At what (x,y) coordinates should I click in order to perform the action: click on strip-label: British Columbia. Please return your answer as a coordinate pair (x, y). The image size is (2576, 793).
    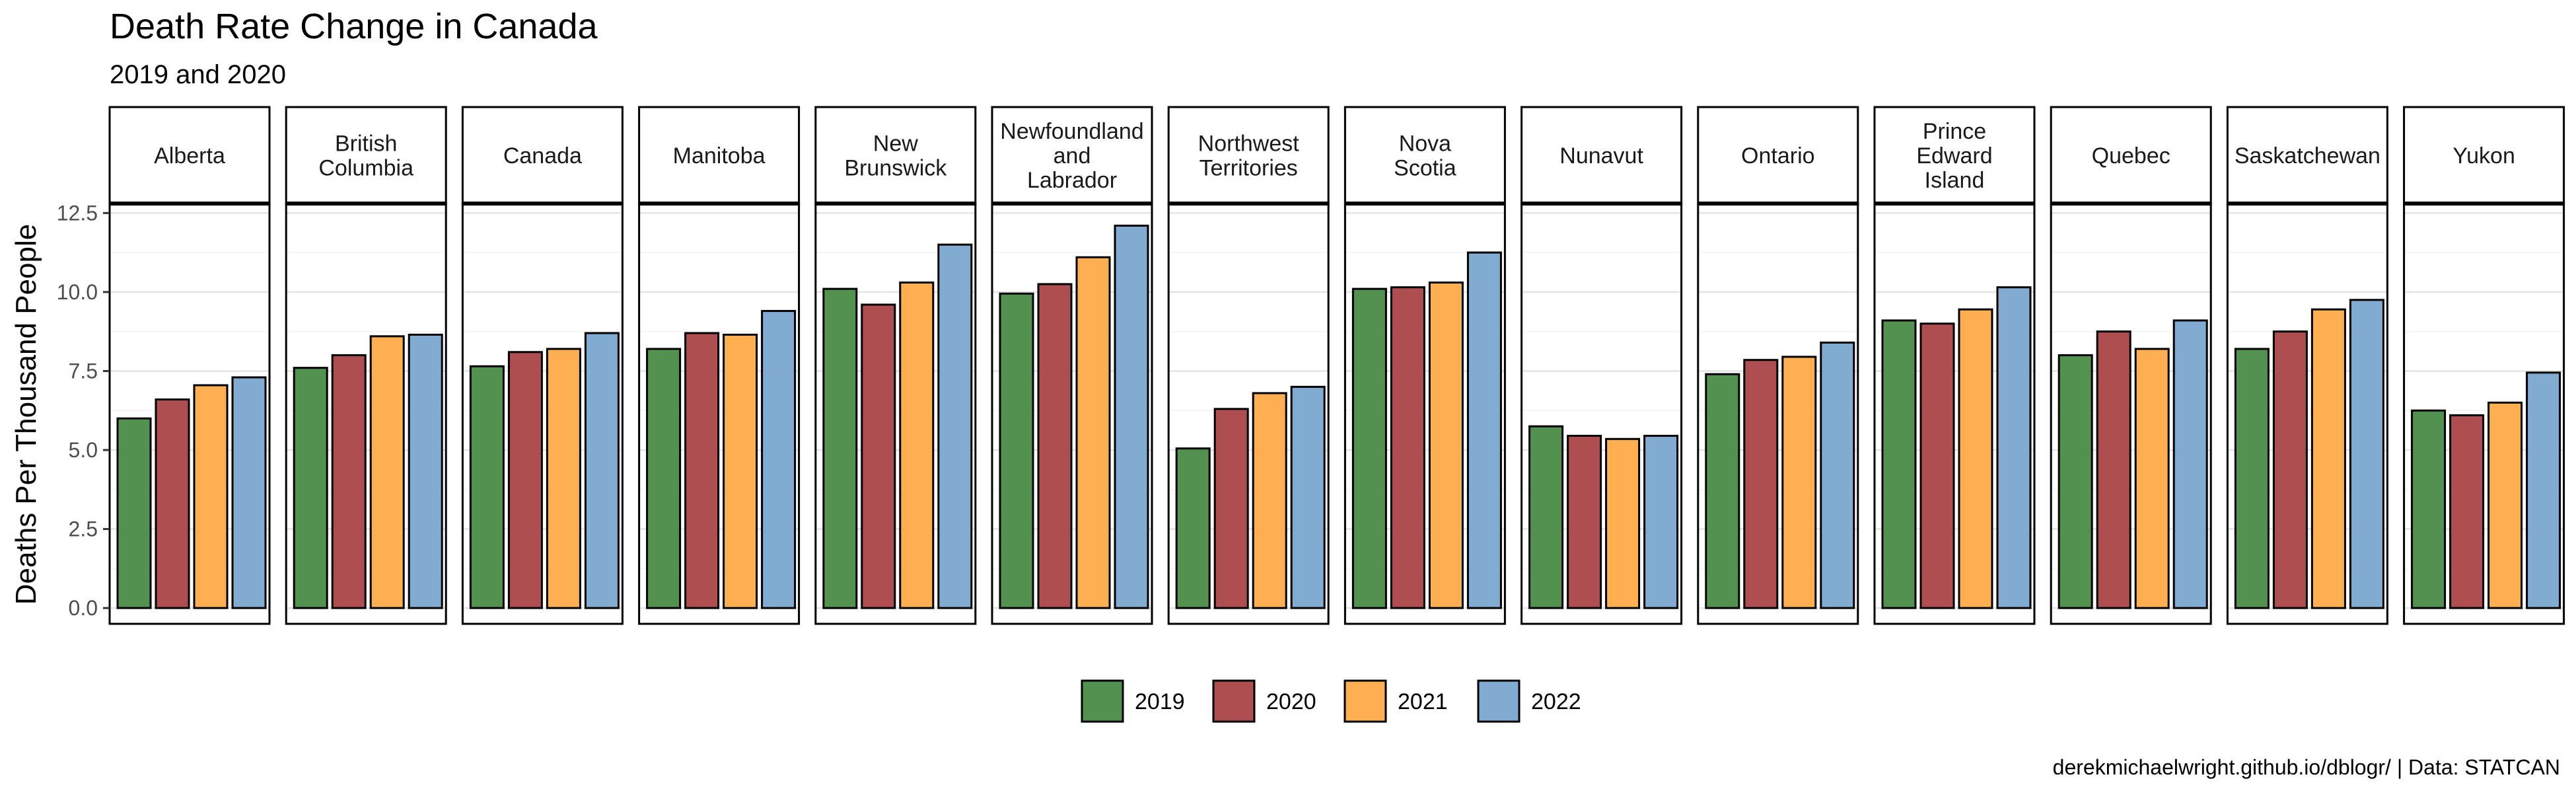
    Looking at the image, I should click on (366, 157).